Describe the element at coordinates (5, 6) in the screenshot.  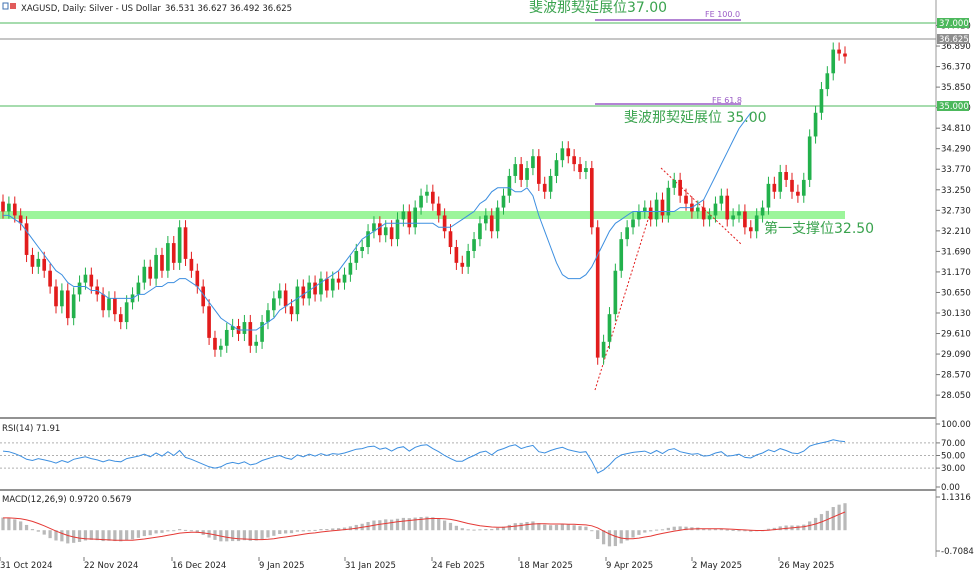
I see `chart-menu-icon` at that location.